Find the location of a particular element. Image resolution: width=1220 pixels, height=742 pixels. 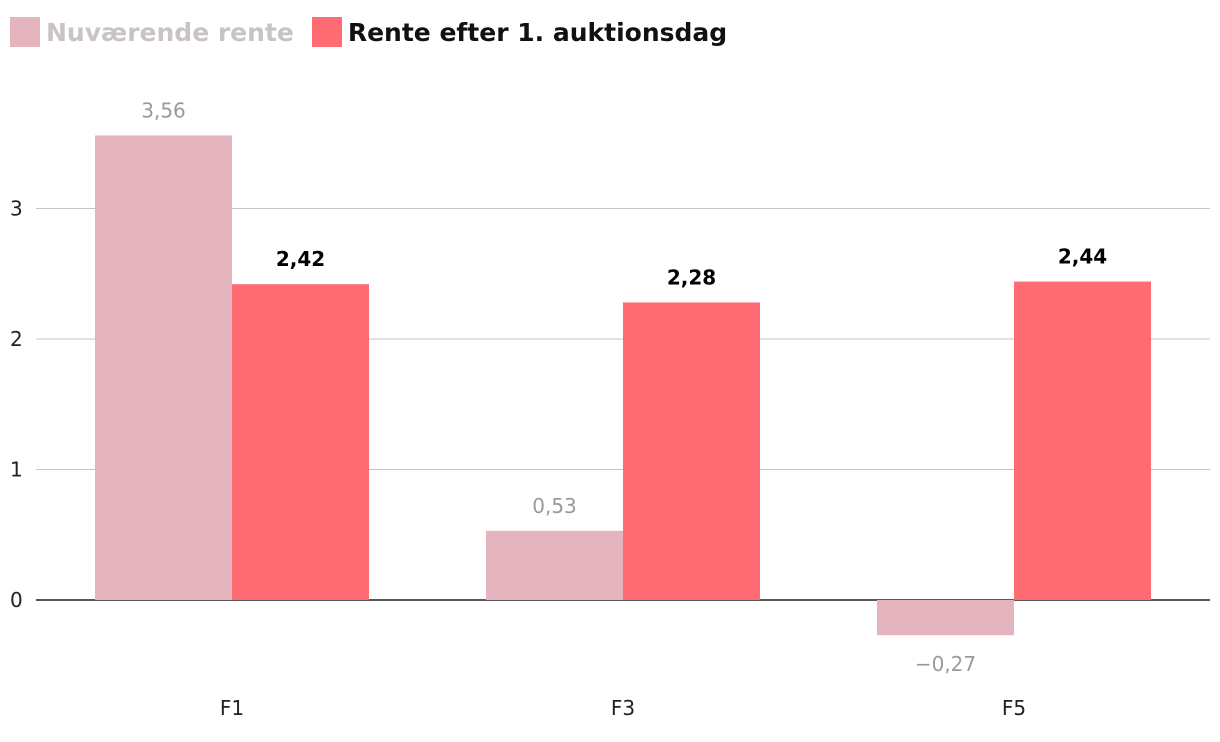

x-tick-label-f1: F1 is located at coordinates (232, 708).